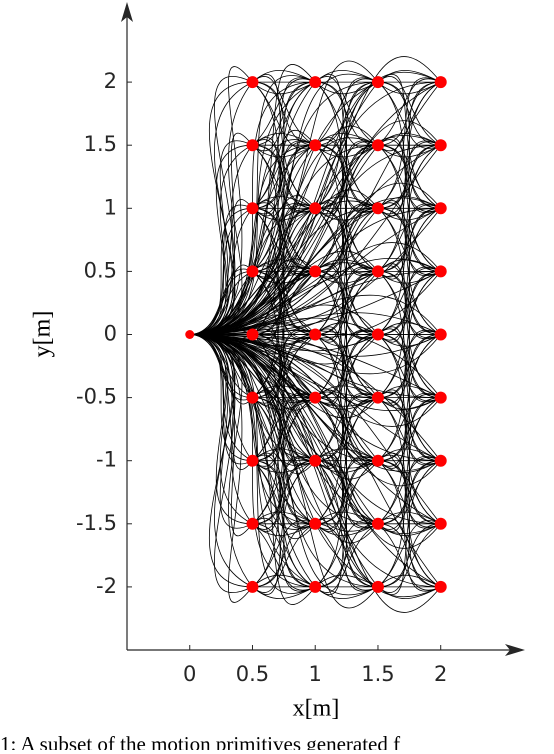 This screenshot has height=754, width=554. I want to click on x-tick-label: 0.5, so click(252, 674).